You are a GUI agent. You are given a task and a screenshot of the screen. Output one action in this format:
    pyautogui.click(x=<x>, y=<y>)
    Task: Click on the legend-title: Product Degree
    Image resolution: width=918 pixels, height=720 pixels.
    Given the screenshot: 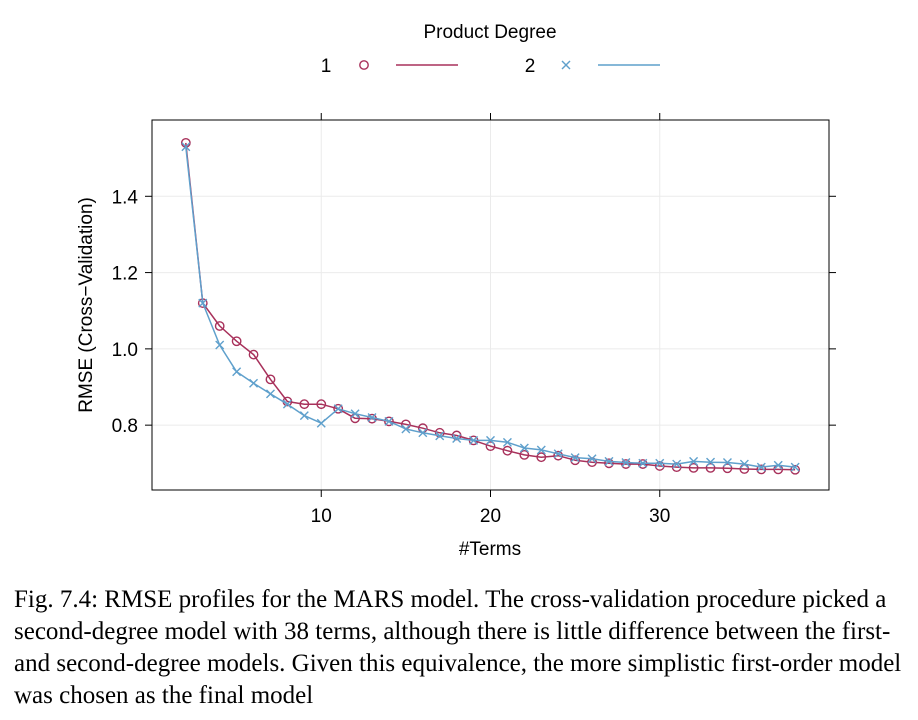 What is the action you would take?
    pyautogui.click(x=489, y=32)
    